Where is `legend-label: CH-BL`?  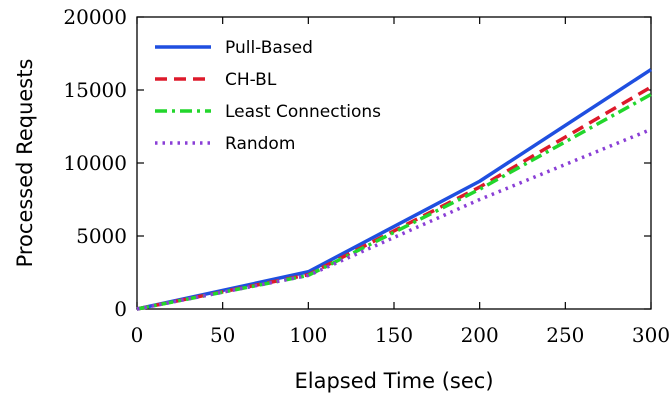 legend-label: CH-BL is located at coordinates (251, 80).